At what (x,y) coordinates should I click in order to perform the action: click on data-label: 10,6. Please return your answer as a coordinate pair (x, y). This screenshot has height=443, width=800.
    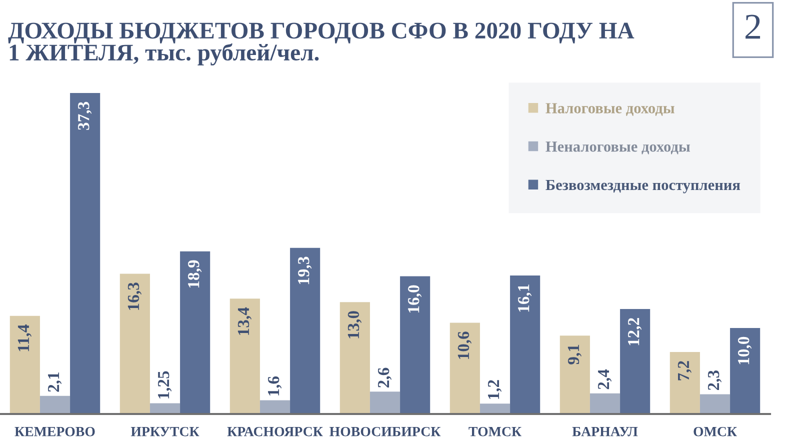
    Looking at the image, I should click on (465, 345).